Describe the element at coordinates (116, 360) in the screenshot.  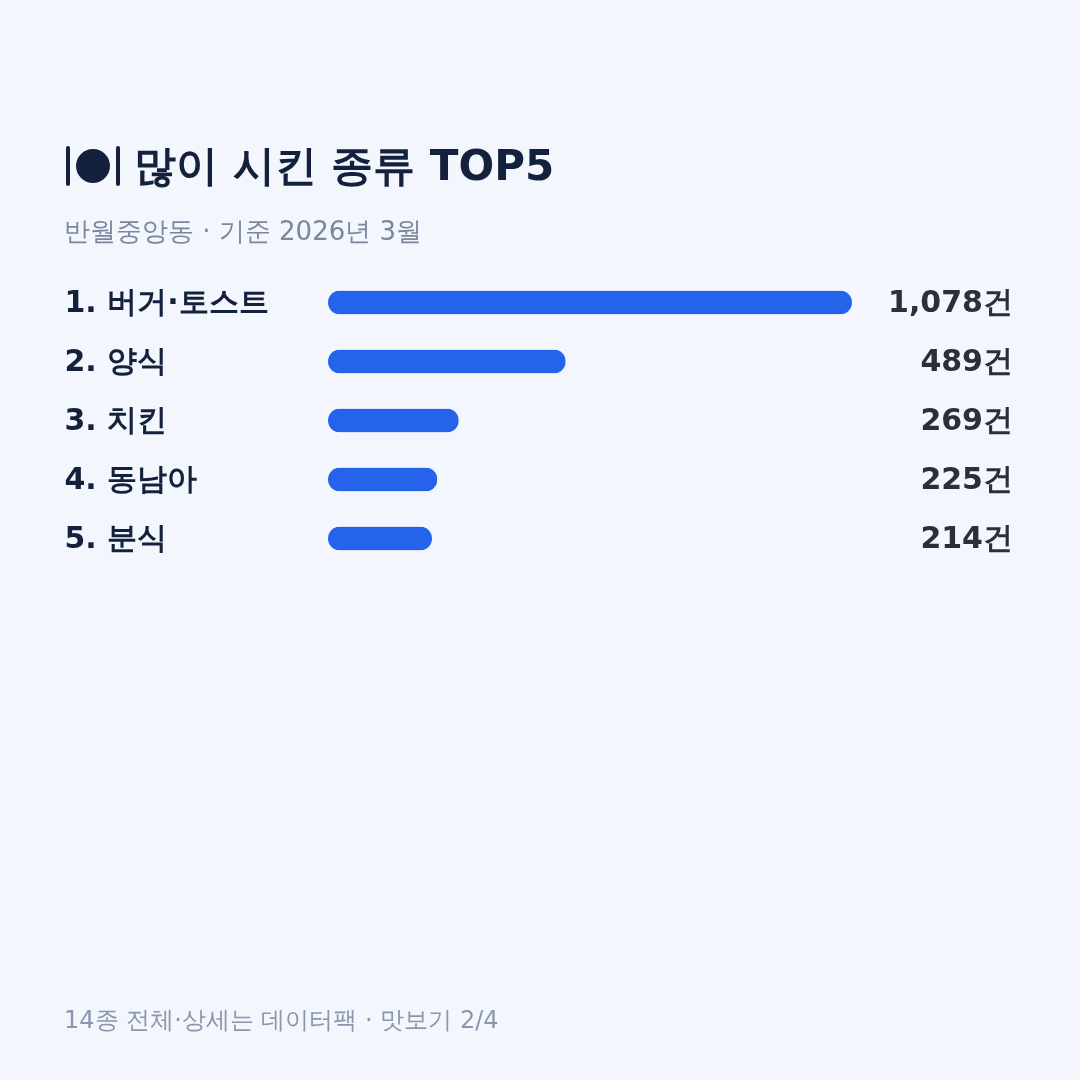
I see `y-tick-label: 2. 양식` at that location.